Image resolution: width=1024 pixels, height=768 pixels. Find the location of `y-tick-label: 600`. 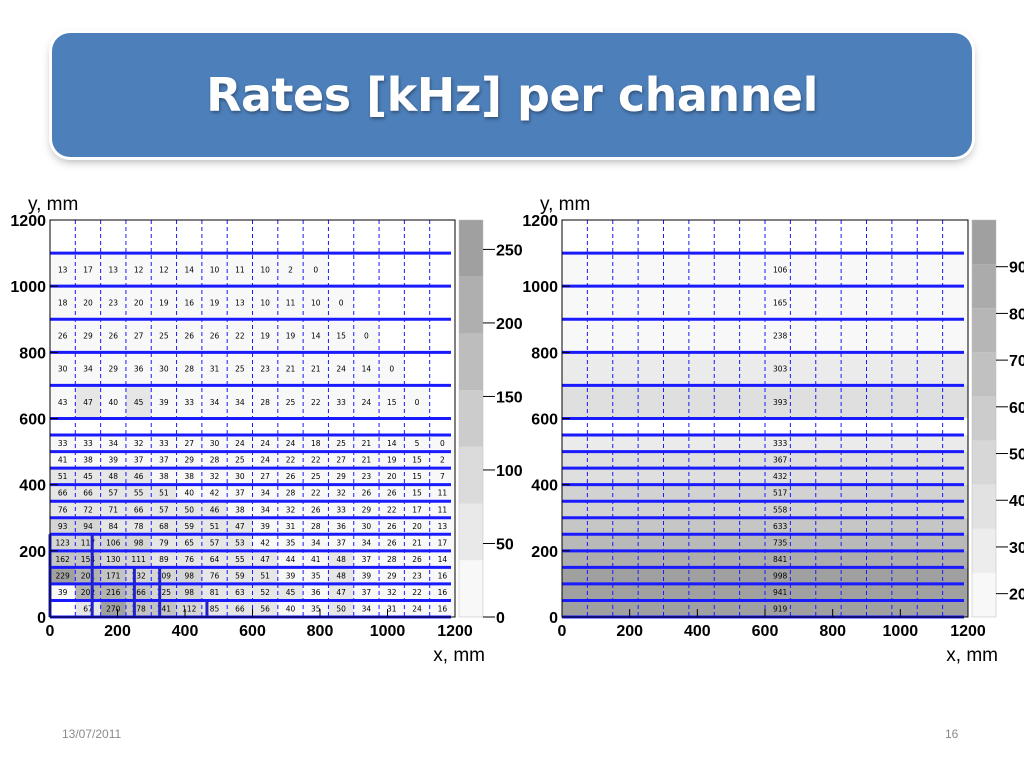

y-tick-label: 600 is located at coordinates (32, 420).